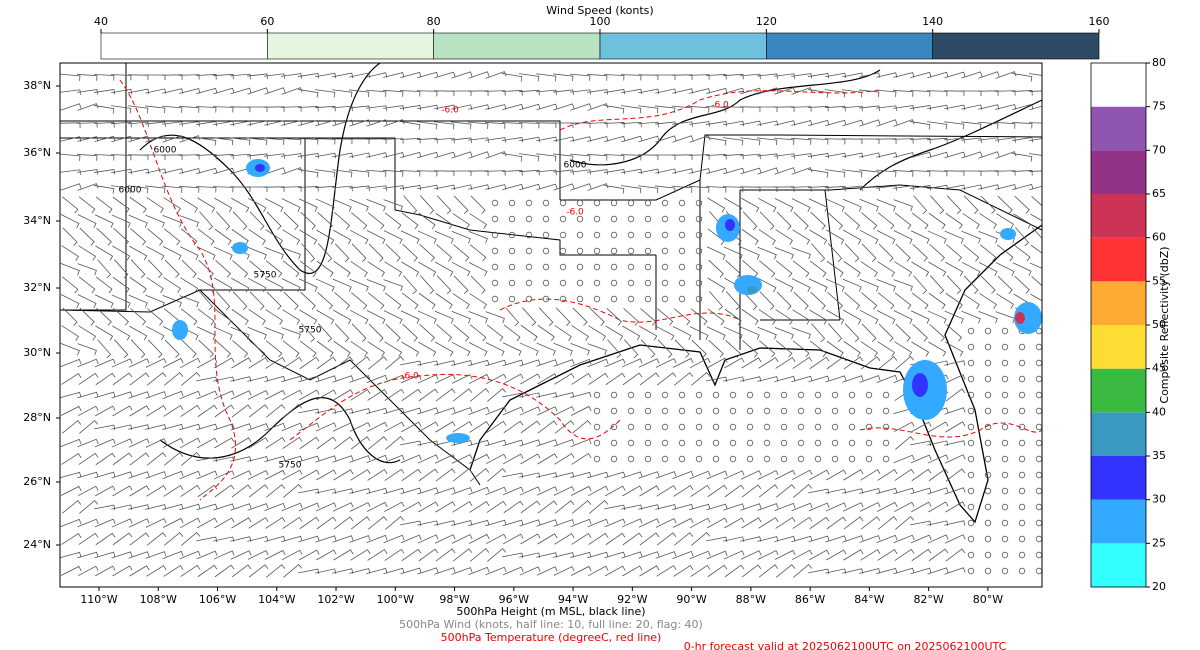  I want to click on lon-label: 92°W, so click(632, 599).